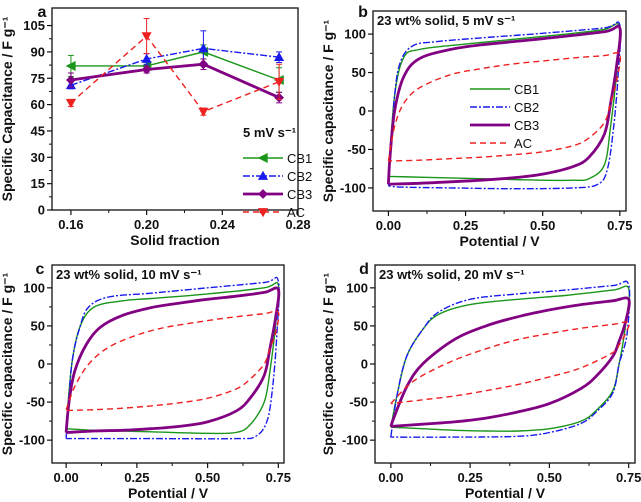  Describe the element at coordinates (446, 20) in the screenshot. I see `panel-annotation: 23 wt% solid, 5 mV s⁻¹` at that location.